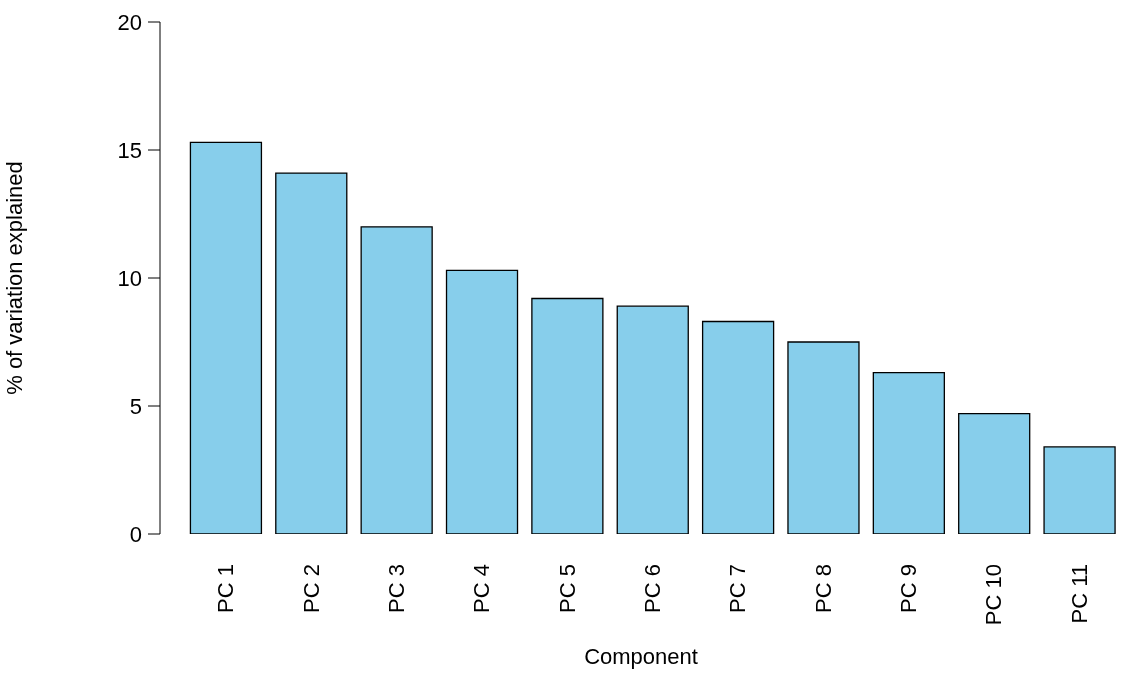 The image size is (1122, 685). What do you see at coordinates (14, 278) in the screenshot?
I see `y-axis-title: % of variation explained` at bounding box center [14, 278].